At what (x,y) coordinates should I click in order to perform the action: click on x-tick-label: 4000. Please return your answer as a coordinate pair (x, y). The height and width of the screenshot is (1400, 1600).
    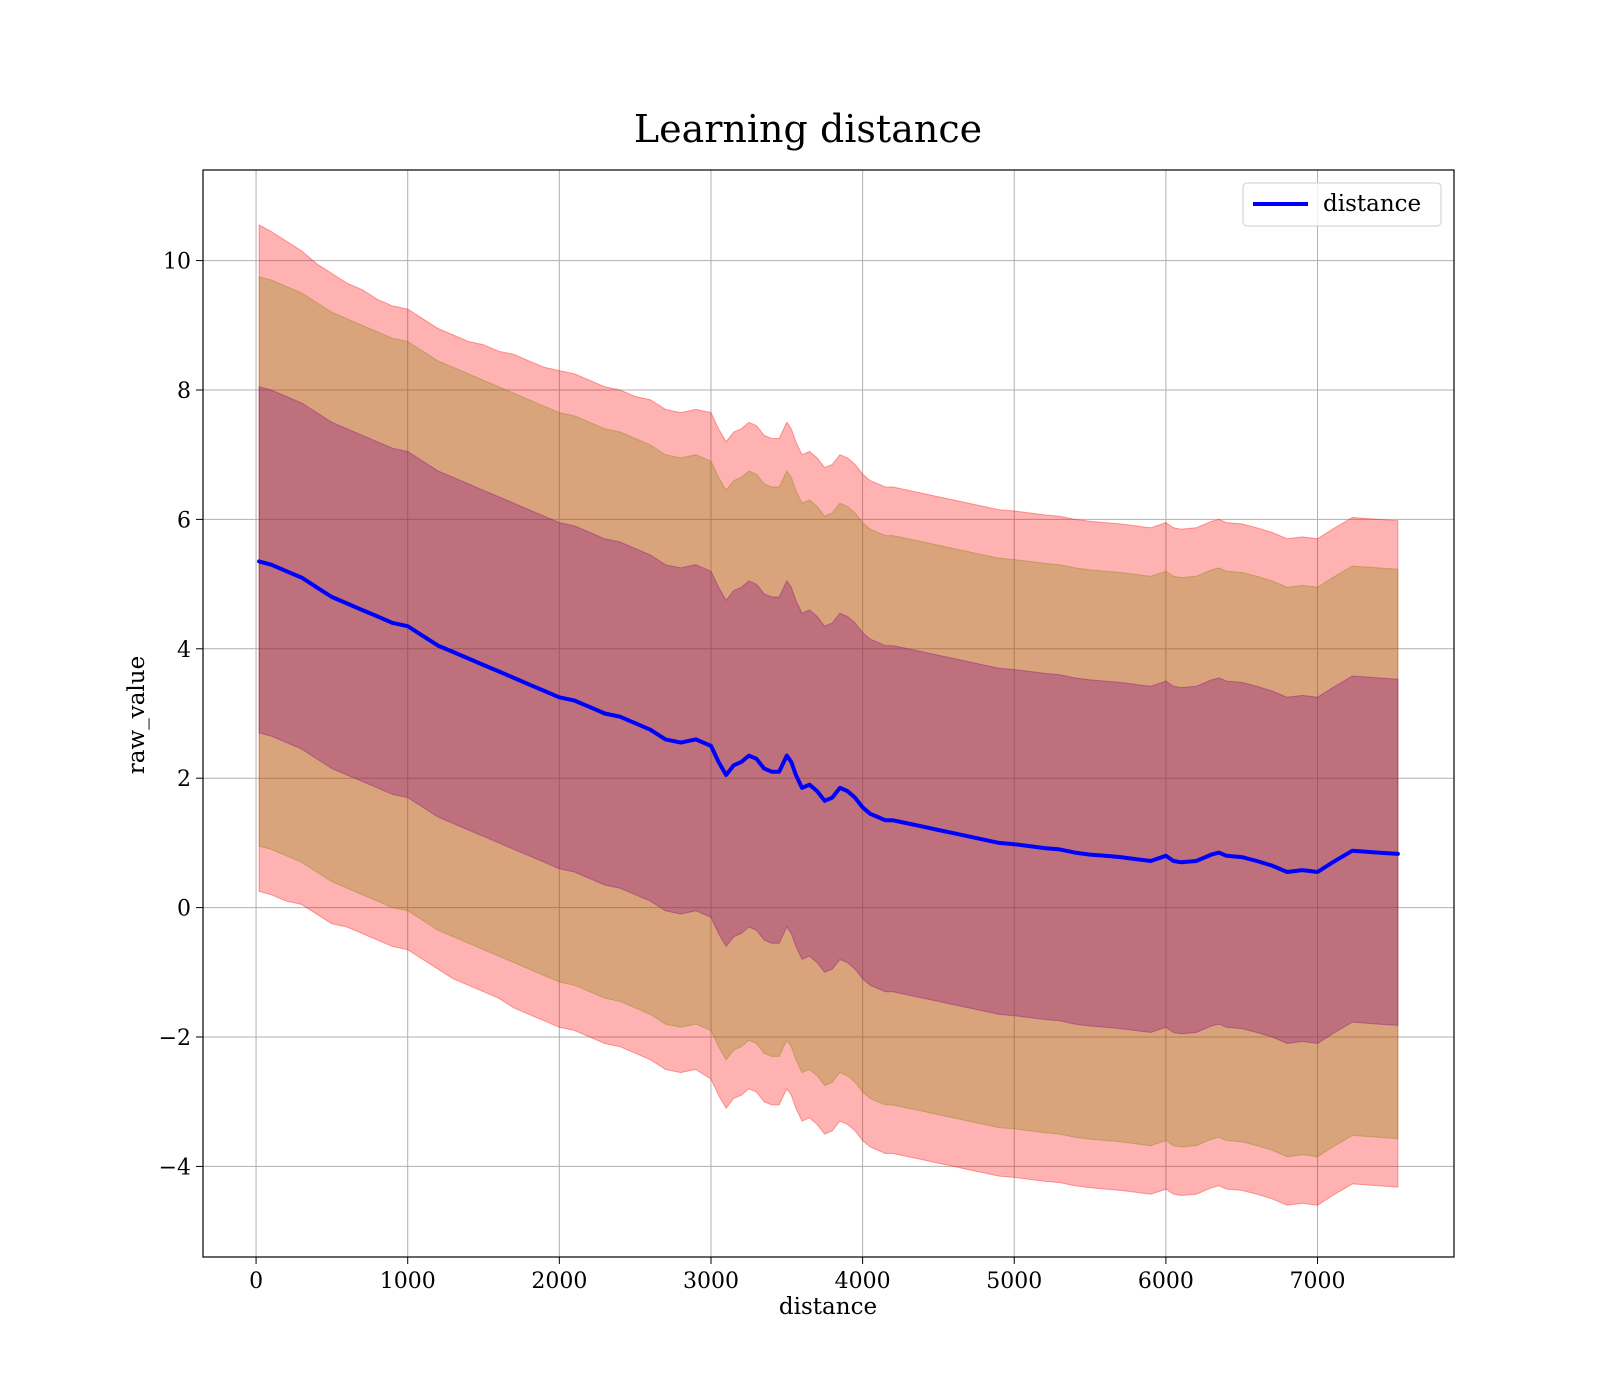
    Looking at the image, I should click on (863, 1281).